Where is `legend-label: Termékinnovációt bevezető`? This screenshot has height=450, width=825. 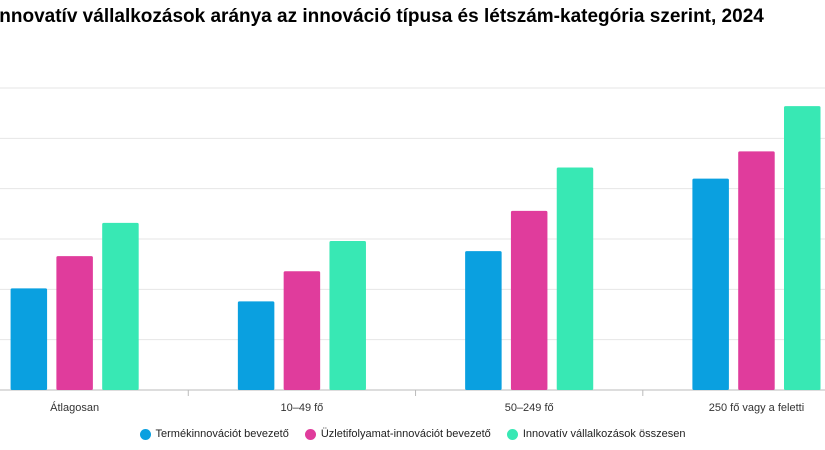 legend-label: Termékinnovációt bevezető is located at coordinates (222, 434).